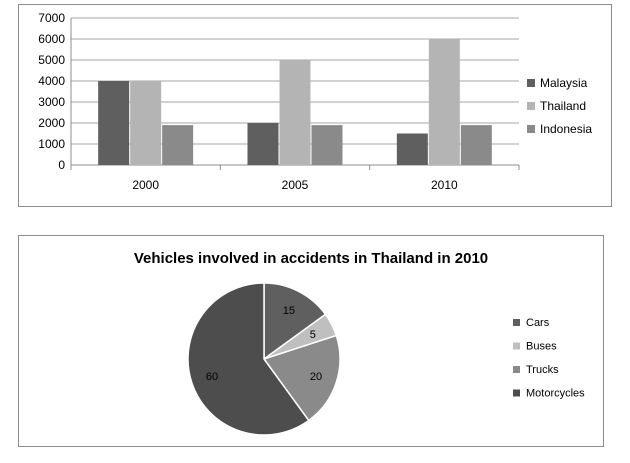 This screenshot has width=630, height=463. I want to click on bar-indonesia-2005, so click(327, 145).